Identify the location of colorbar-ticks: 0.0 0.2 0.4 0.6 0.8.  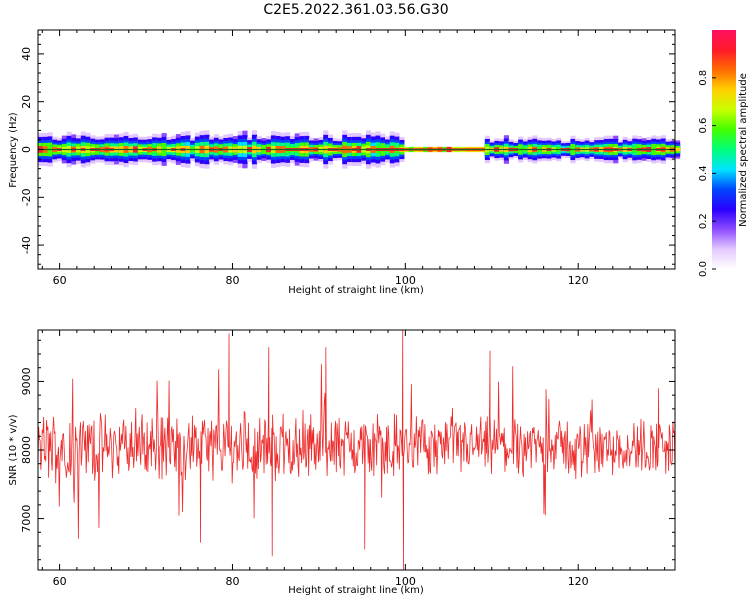
(707, 173).